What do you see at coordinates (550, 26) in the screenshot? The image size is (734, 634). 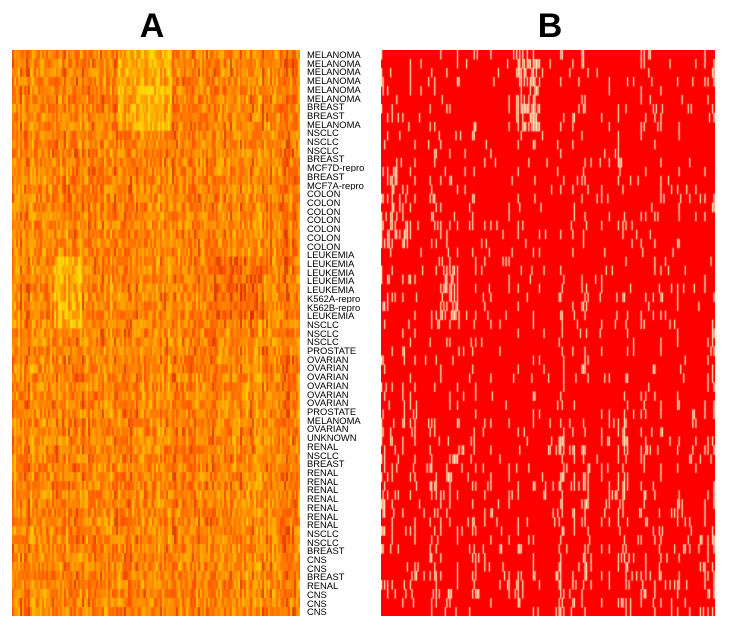 I see `panel-b-title: B` at bounding box center [550, 26].